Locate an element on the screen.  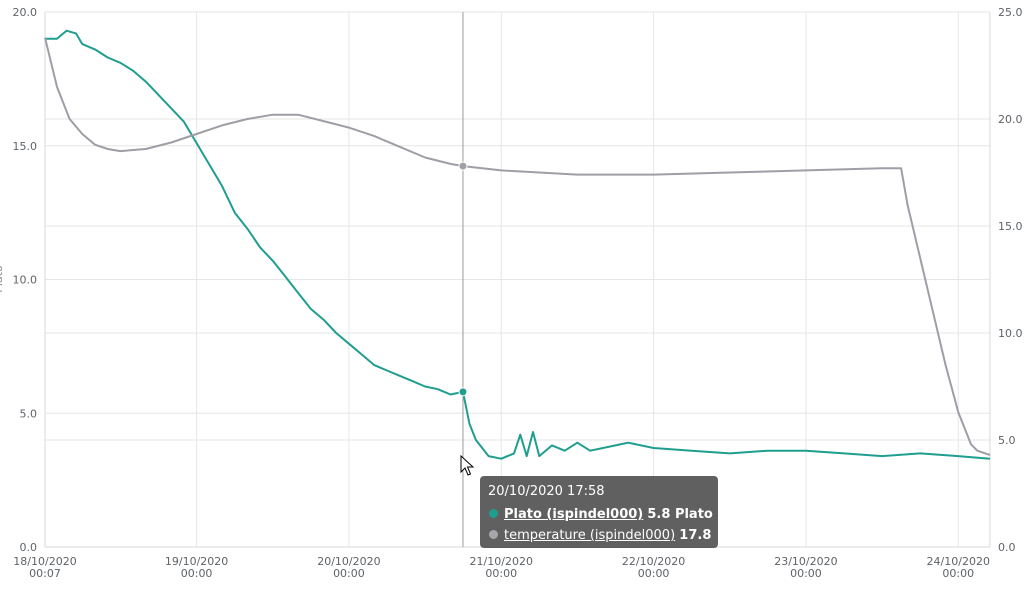
x-tick-date-label: 22/10/2020 is located at coordinates (653, 561).